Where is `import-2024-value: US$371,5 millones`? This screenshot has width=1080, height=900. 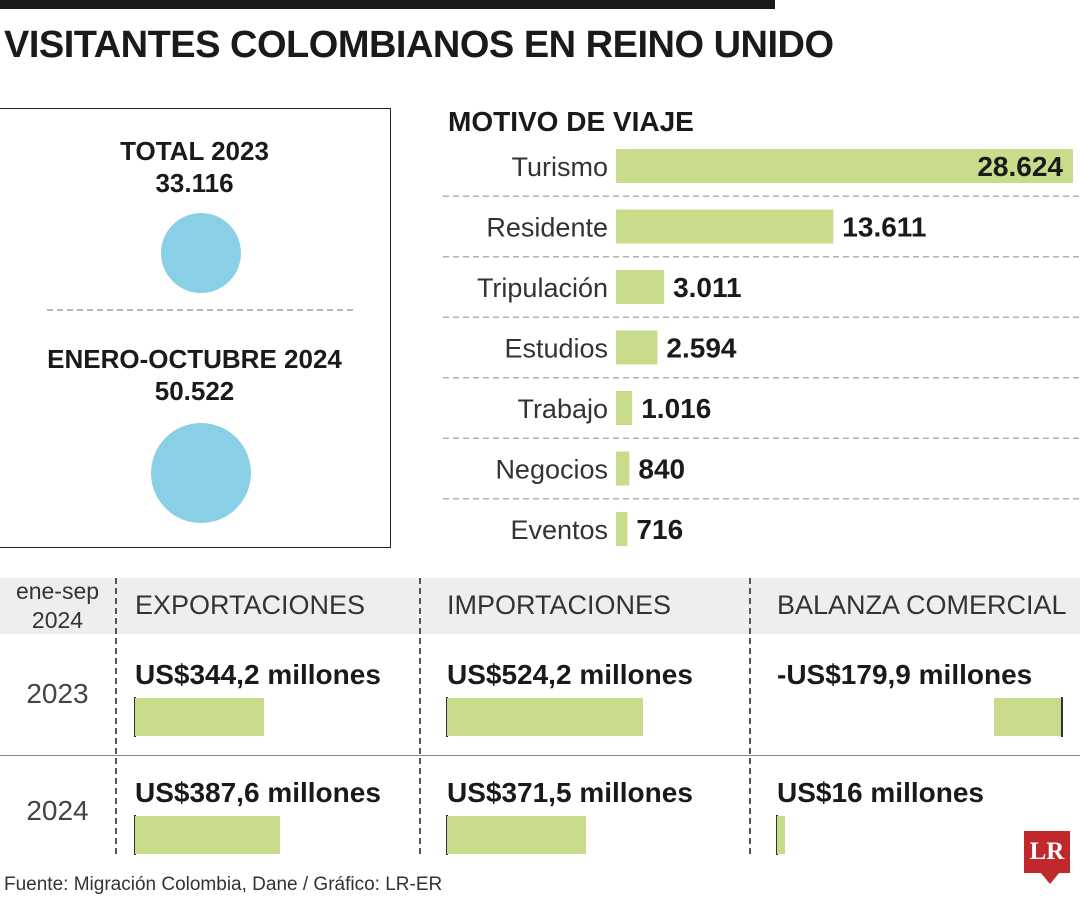
import-2024-value: US$371,5 millones is located at coordinates (570, 792).